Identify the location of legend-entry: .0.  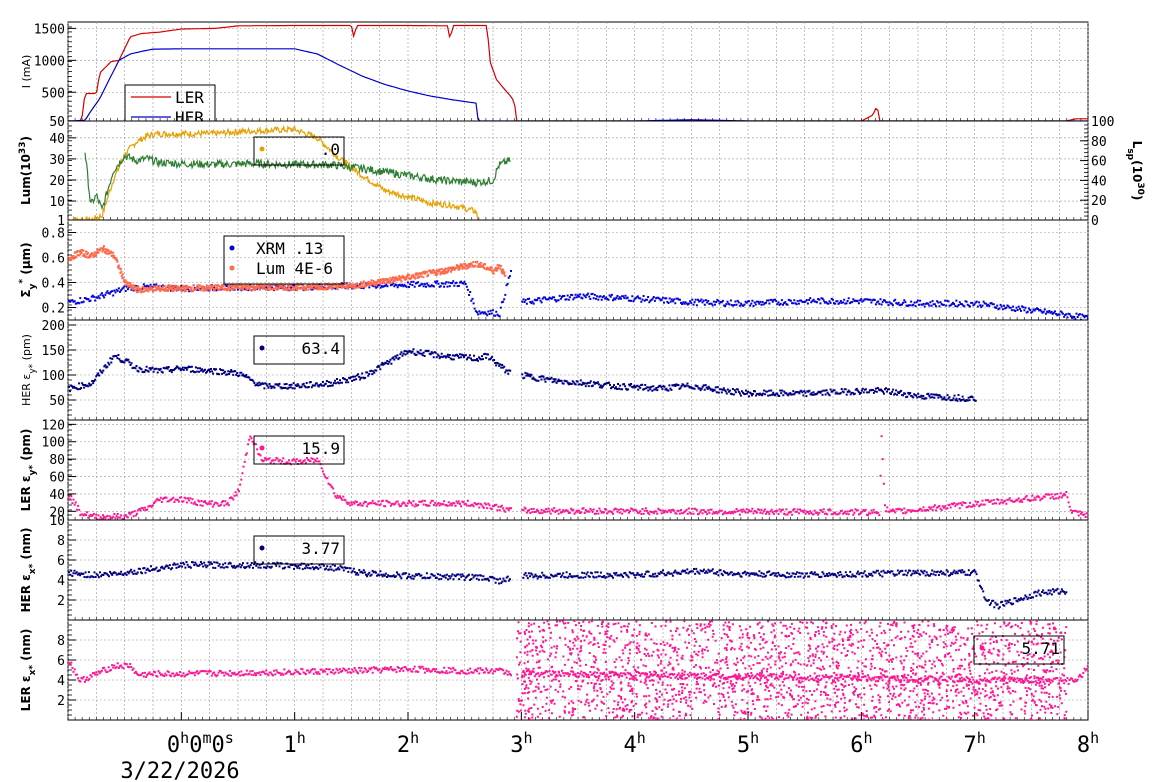
(330, 149).